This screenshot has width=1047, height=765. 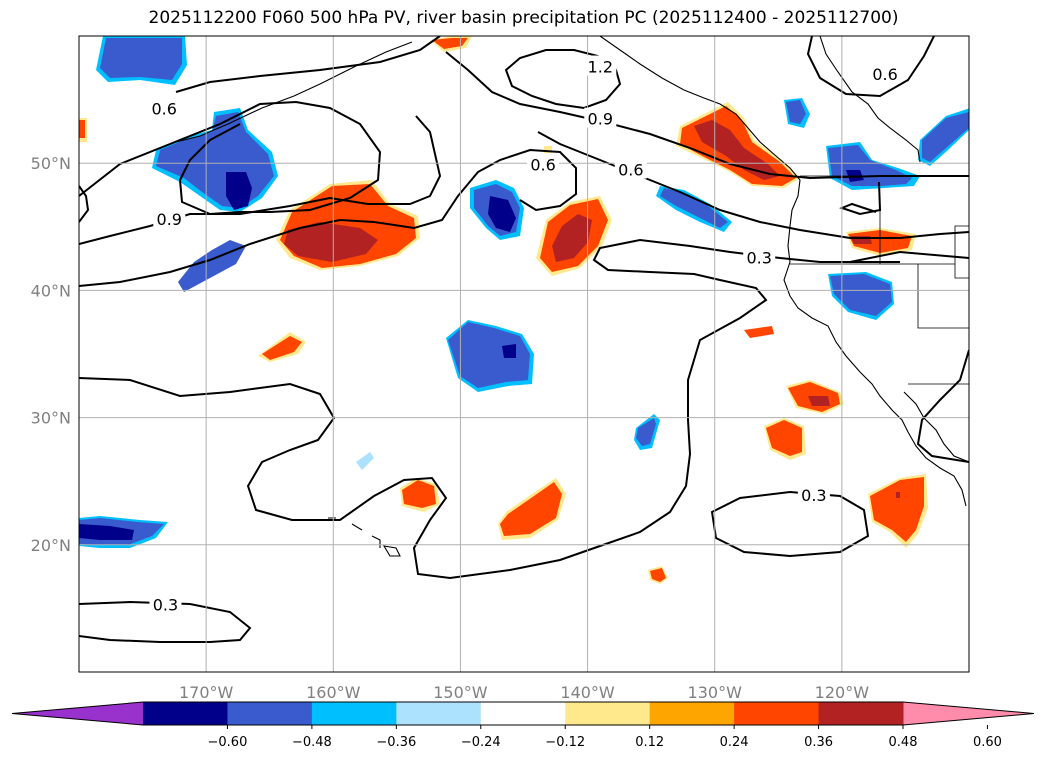 I want to click on contour-label: 1.2, so click(x=600, y=67).